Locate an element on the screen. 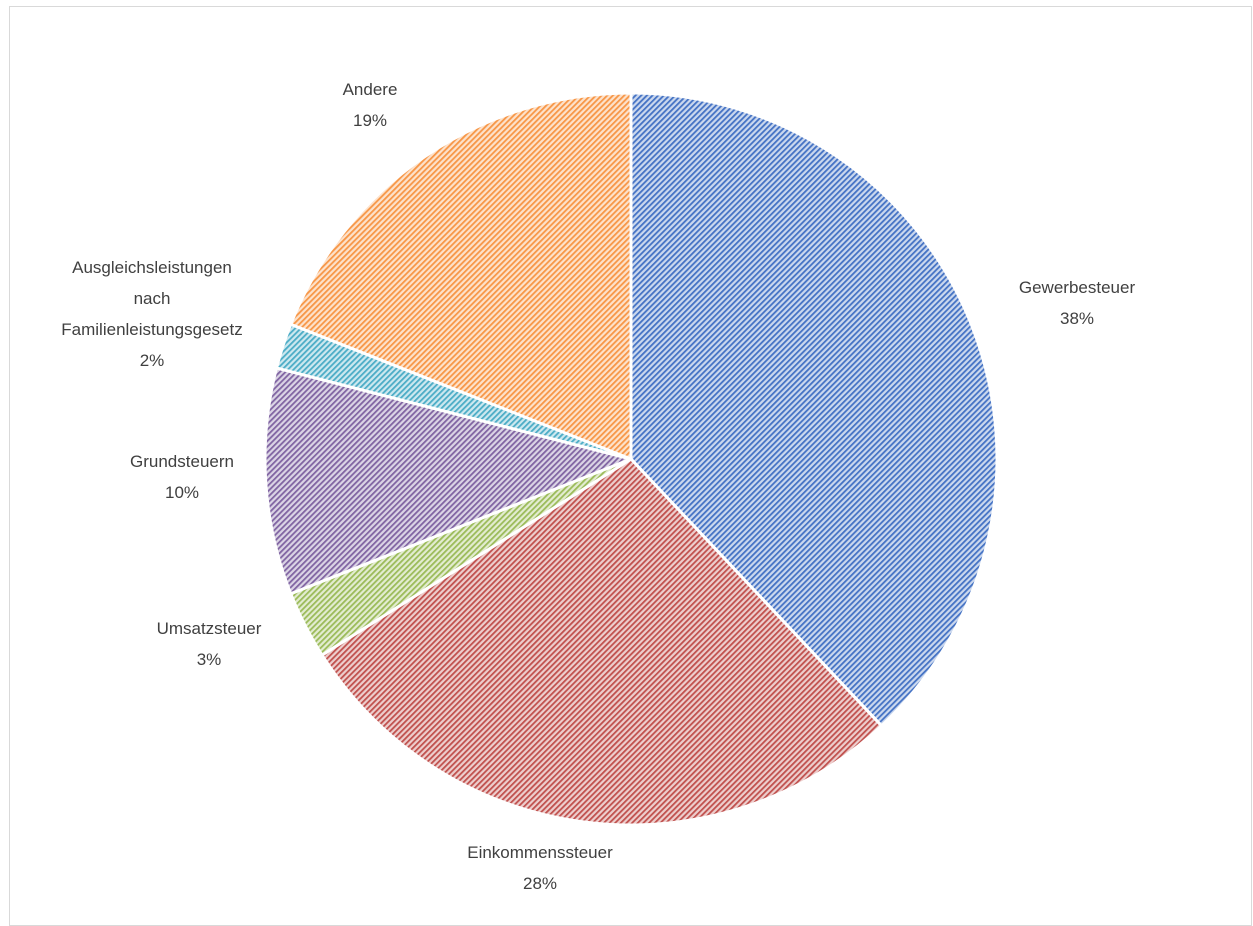 This screenshot has width=1253, height=926. slice-label-umsatzsteuer: Umsatzsteuer 3% is located at coordinates (209, 644).